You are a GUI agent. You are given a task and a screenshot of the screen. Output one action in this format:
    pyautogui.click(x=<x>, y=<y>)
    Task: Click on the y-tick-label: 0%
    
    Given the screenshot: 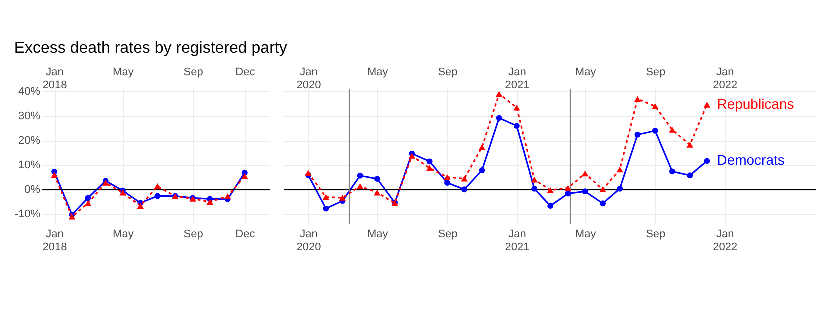 What is the action you would take?
    pyautogui.click(x=32, y=190)
    